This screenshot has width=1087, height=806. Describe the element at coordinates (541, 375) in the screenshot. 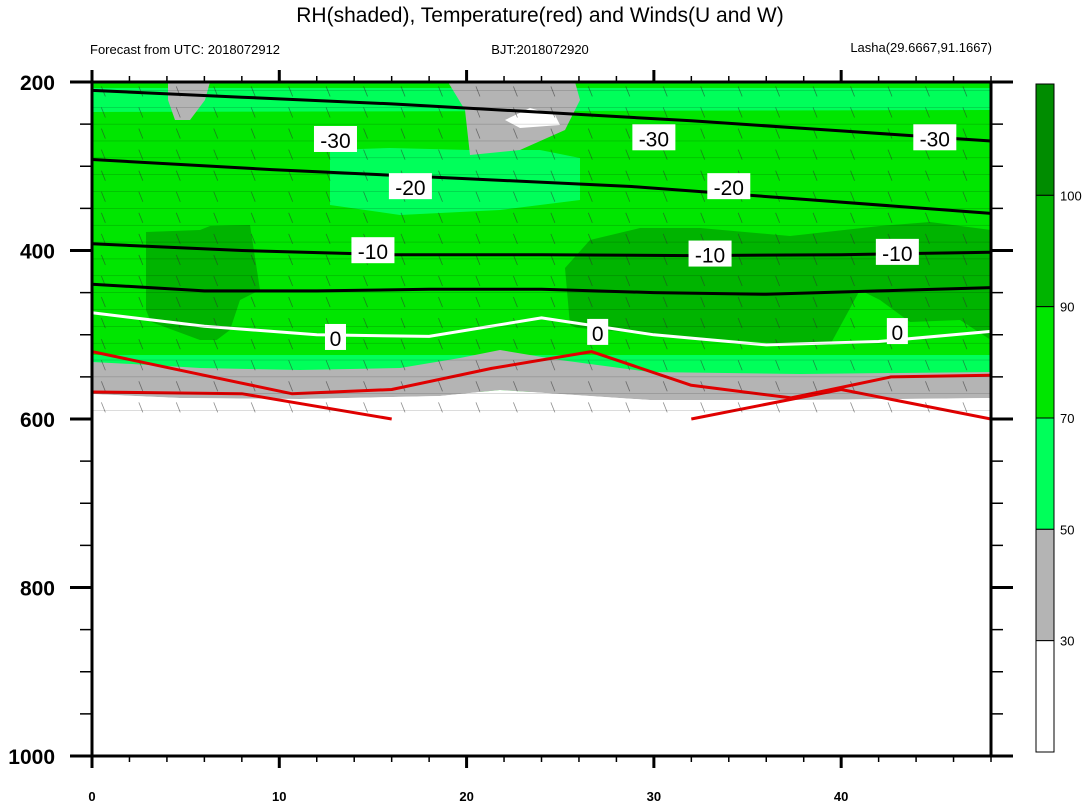

I see `rh-band-gray-bottom` at that location.